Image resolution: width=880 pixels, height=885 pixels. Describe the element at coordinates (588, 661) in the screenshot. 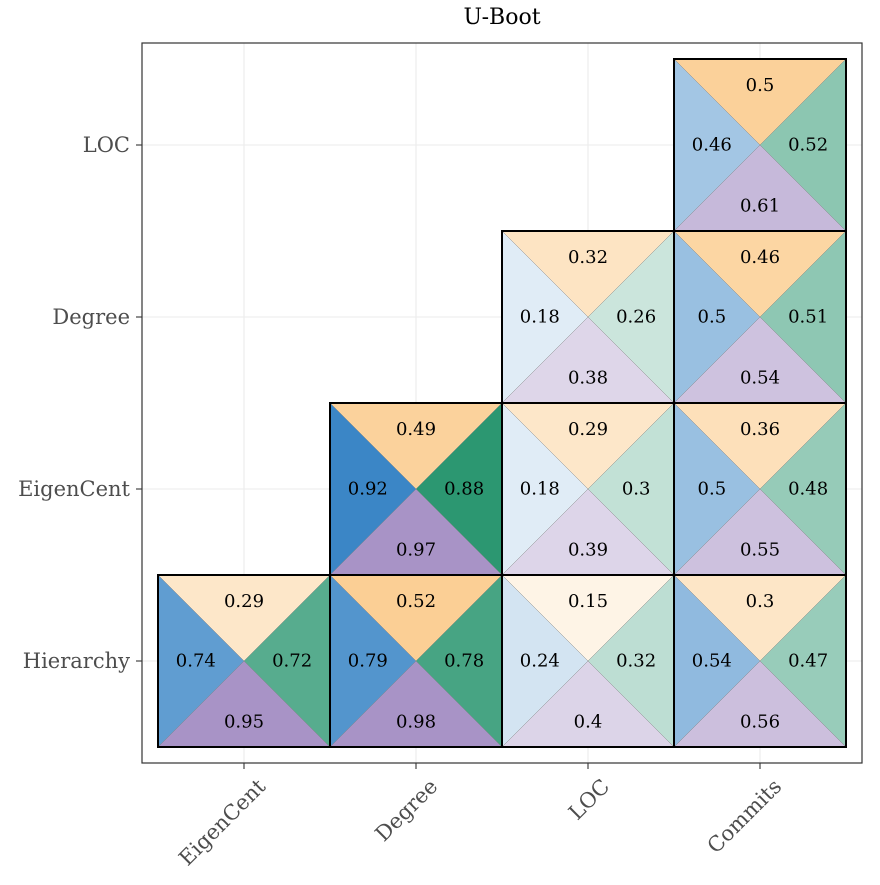

I see `heatmap-cell: 0.15 0.32 0.4 0.24` at that location.